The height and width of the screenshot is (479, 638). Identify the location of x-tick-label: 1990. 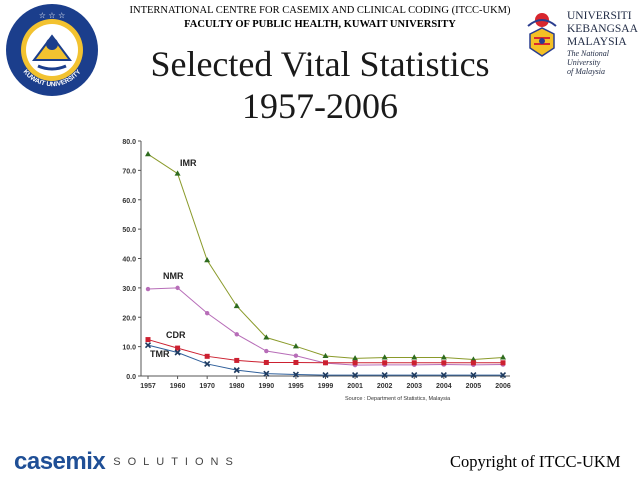
(267, 386).